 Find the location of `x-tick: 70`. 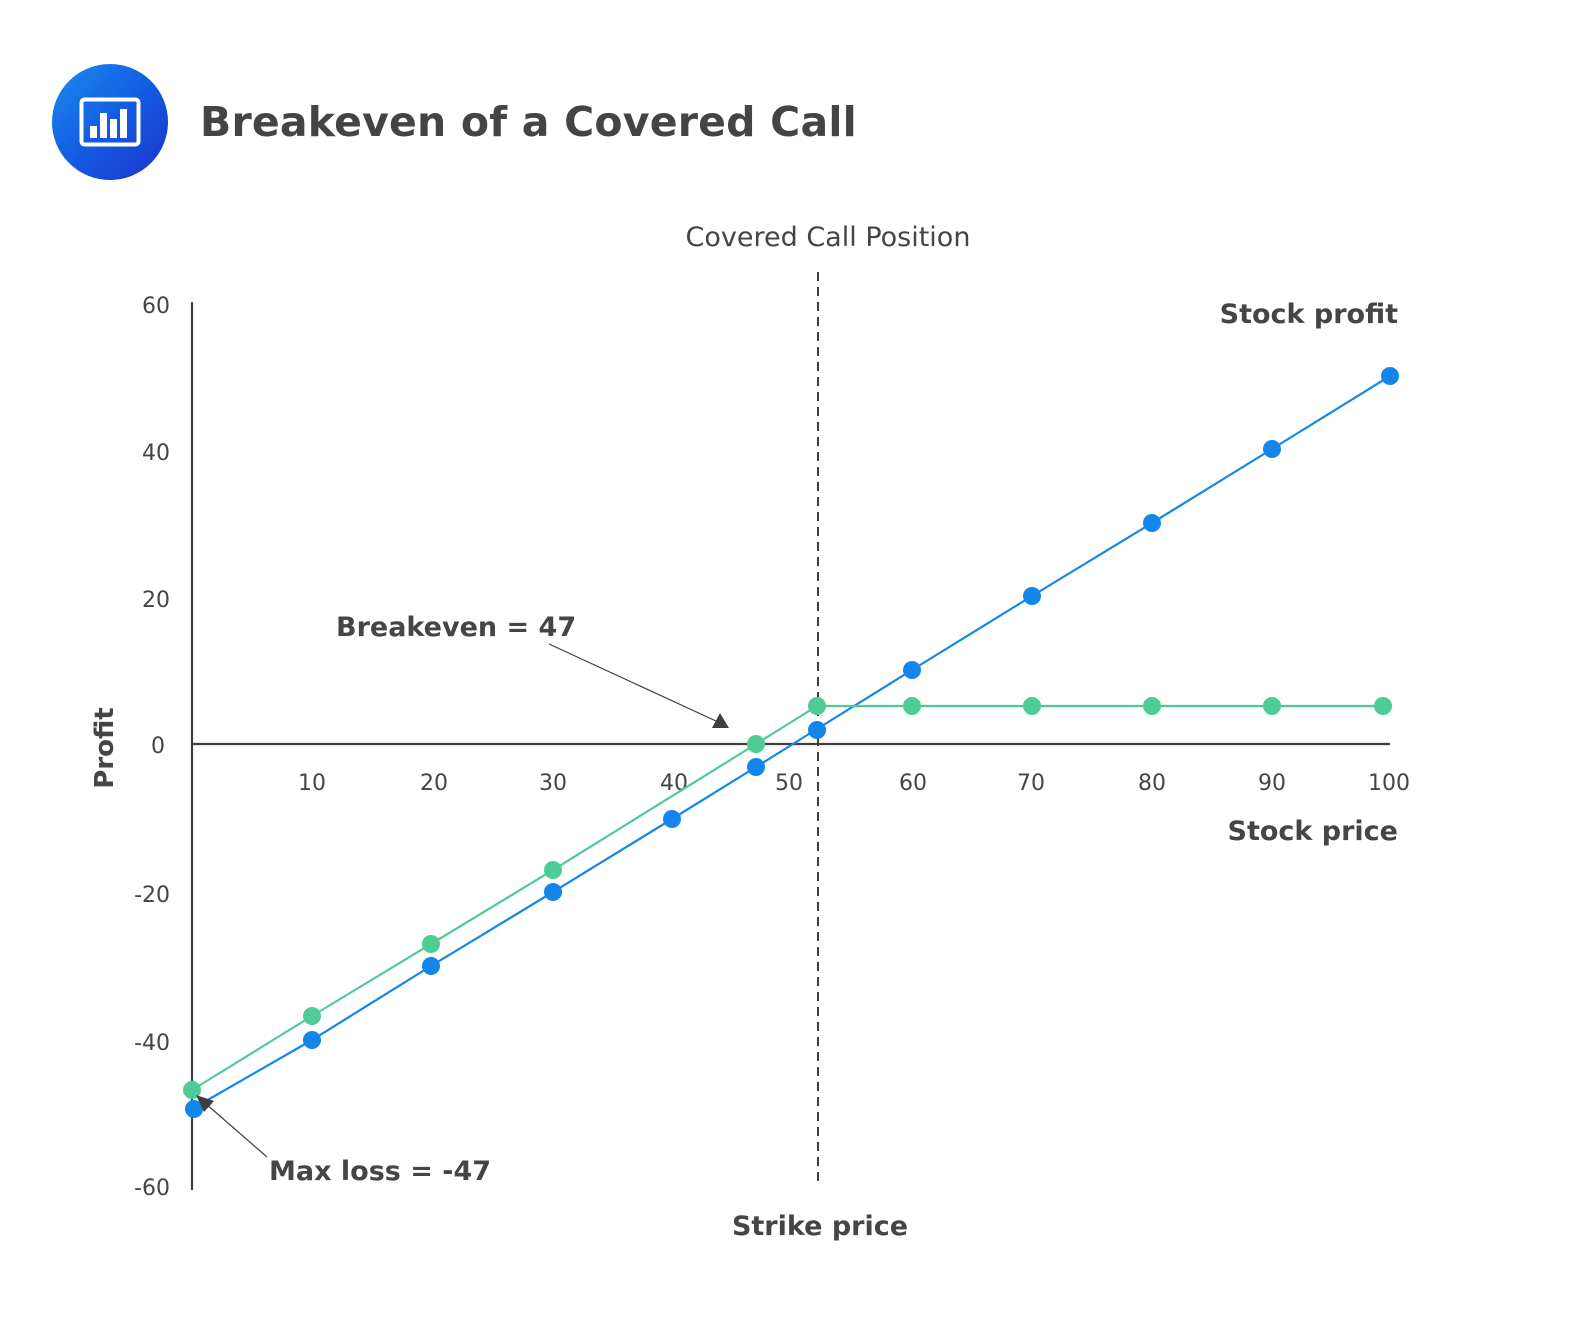

x-tick: 70 is located at coordinates (1031, 783).